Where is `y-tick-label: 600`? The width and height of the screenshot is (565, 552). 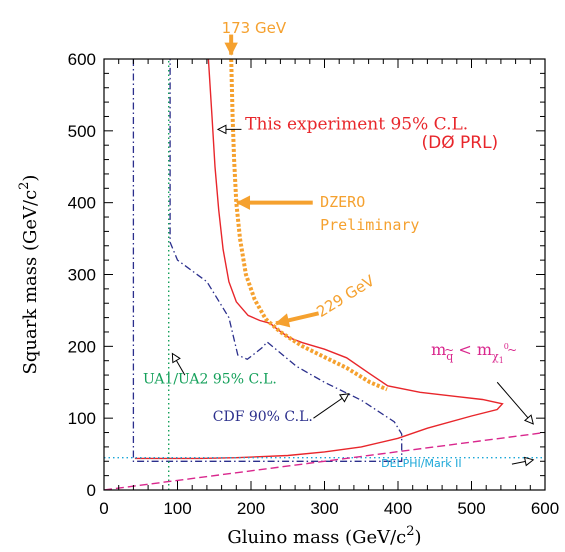
y-tick-label: 600 is located at coordinates (82, 59).